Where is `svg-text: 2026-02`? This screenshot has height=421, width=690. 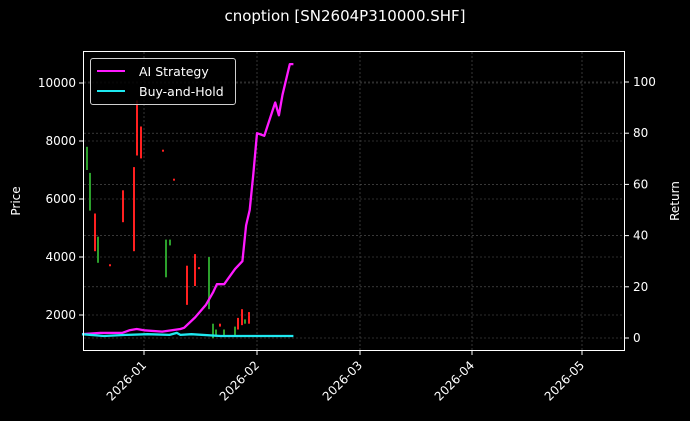 svg-text: 2026-02 is located at coordinates (239, 380).